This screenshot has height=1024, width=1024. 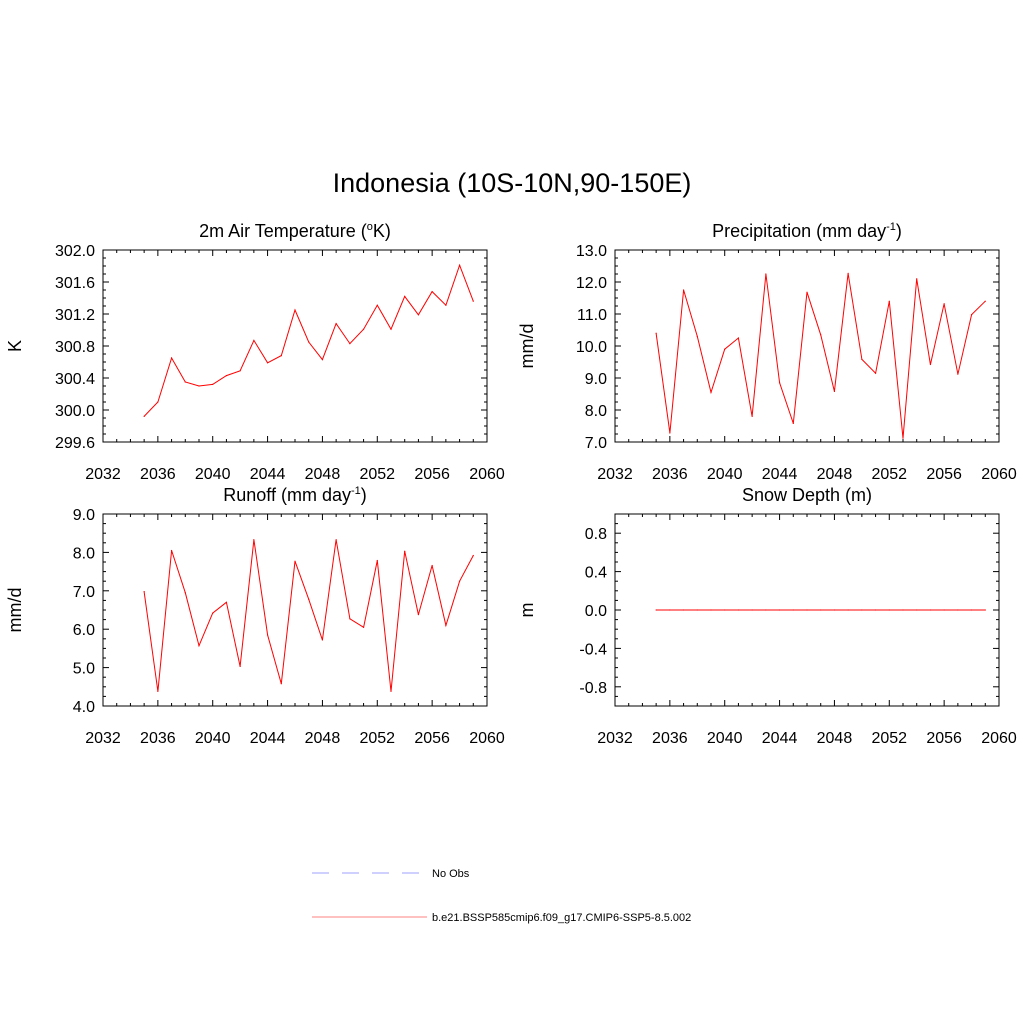 I want to click on chart-title: 2m Air Temperature (oK), so click(x=295, y=231).